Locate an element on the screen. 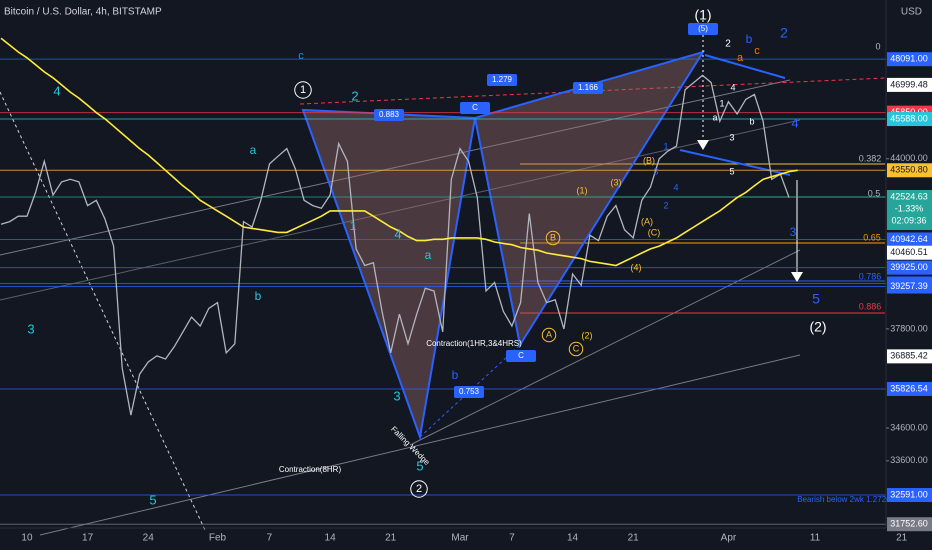  trend-line is located at coordinates (735, 162).